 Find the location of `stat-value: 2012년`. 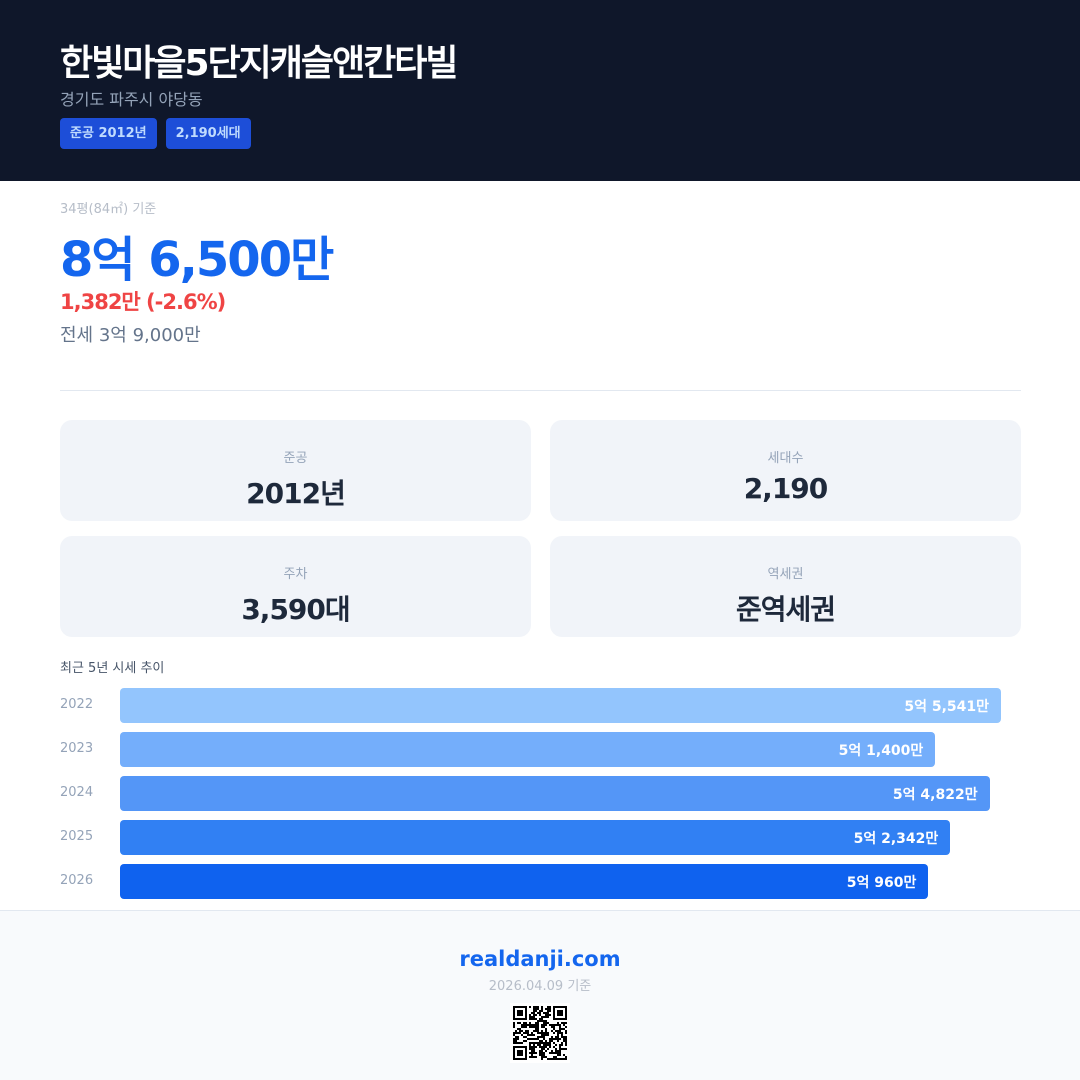

stat-value: 2012년 is located at coordinates (296, 493).